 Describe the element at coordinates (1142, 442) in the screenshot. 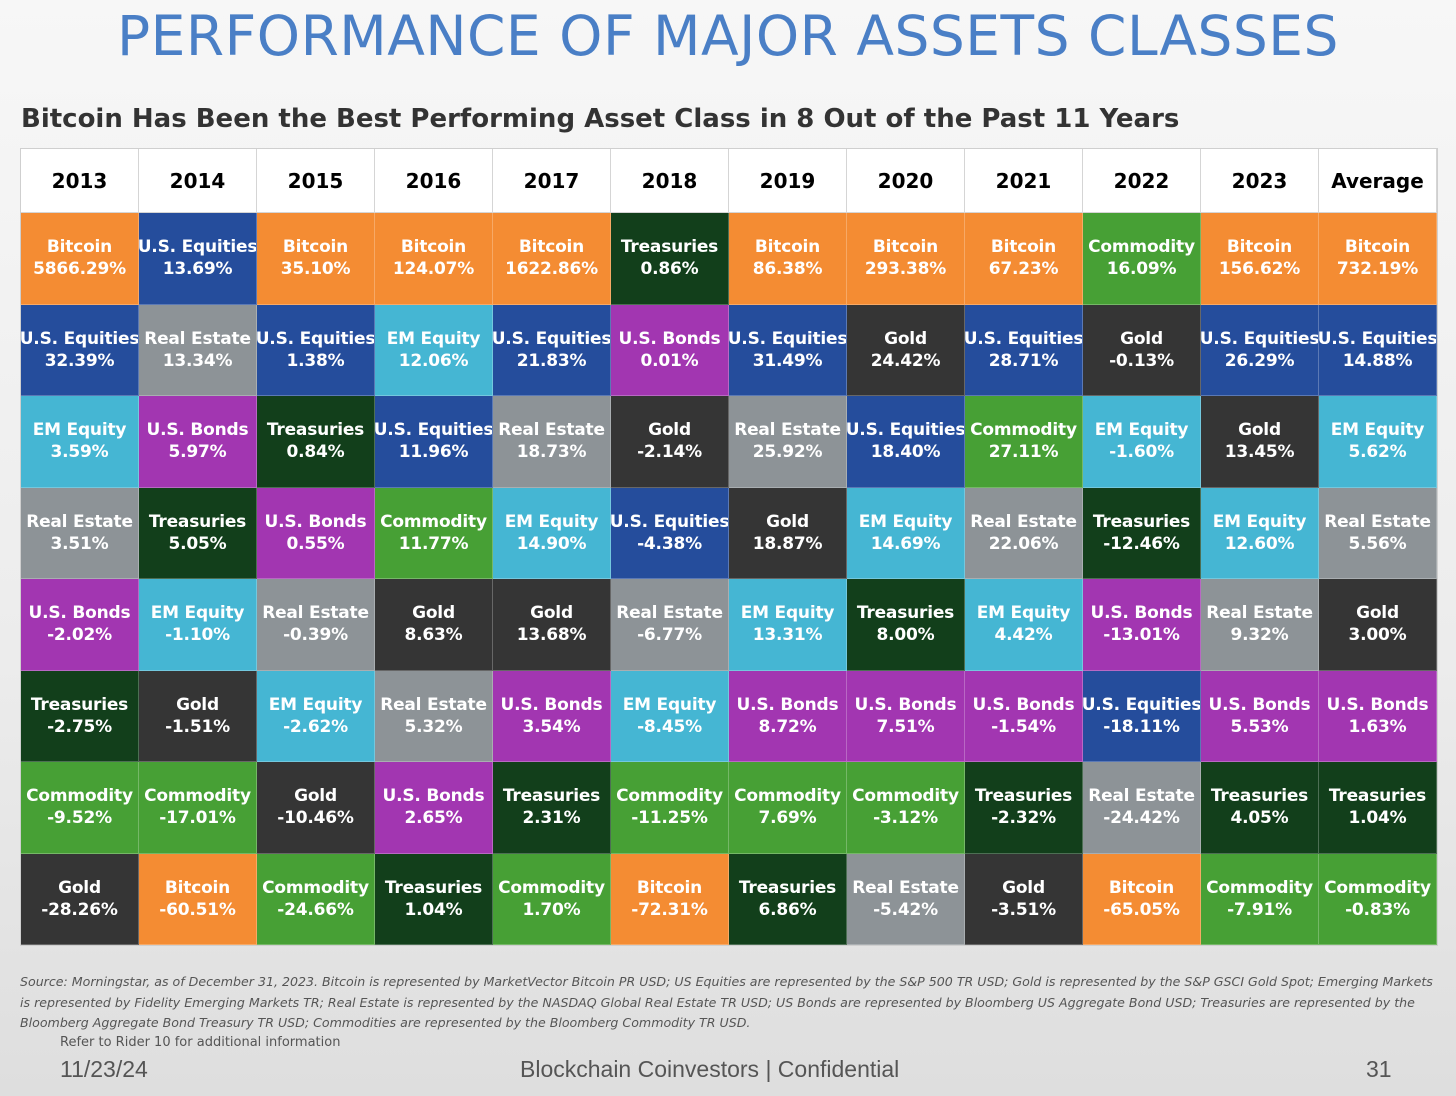

I see `asset-cell: EM Equity -1.60%` at that location.